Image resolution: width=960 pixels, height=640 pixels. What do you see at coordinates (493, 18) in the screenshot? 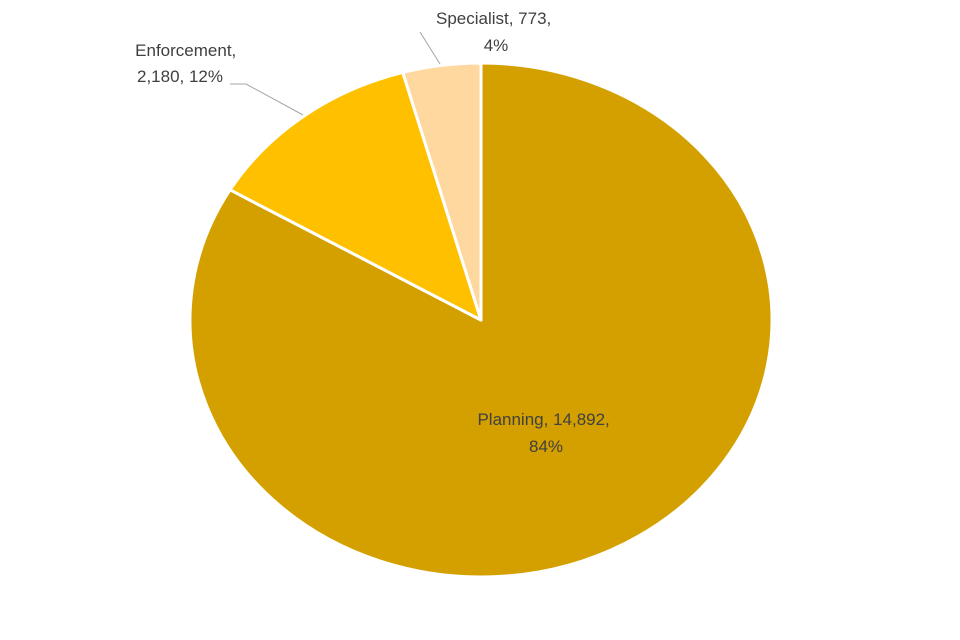
I see `slice-label-specialist-line1: Specialist, 773,` at bounding box center [493, 18].